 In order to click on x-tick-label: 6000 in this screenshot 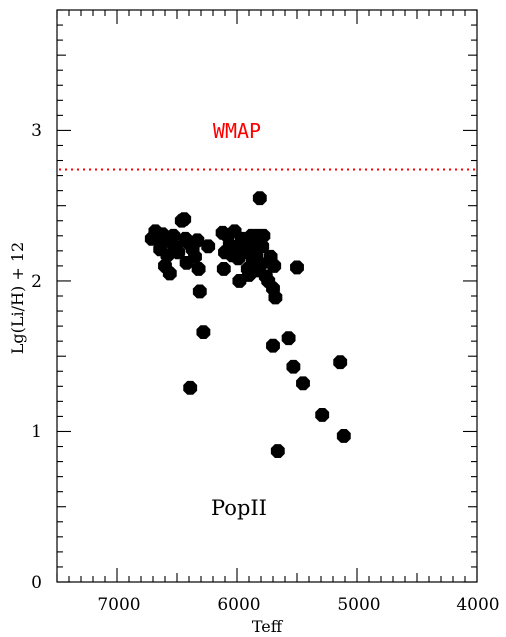, I will do `click(238, 605)`.